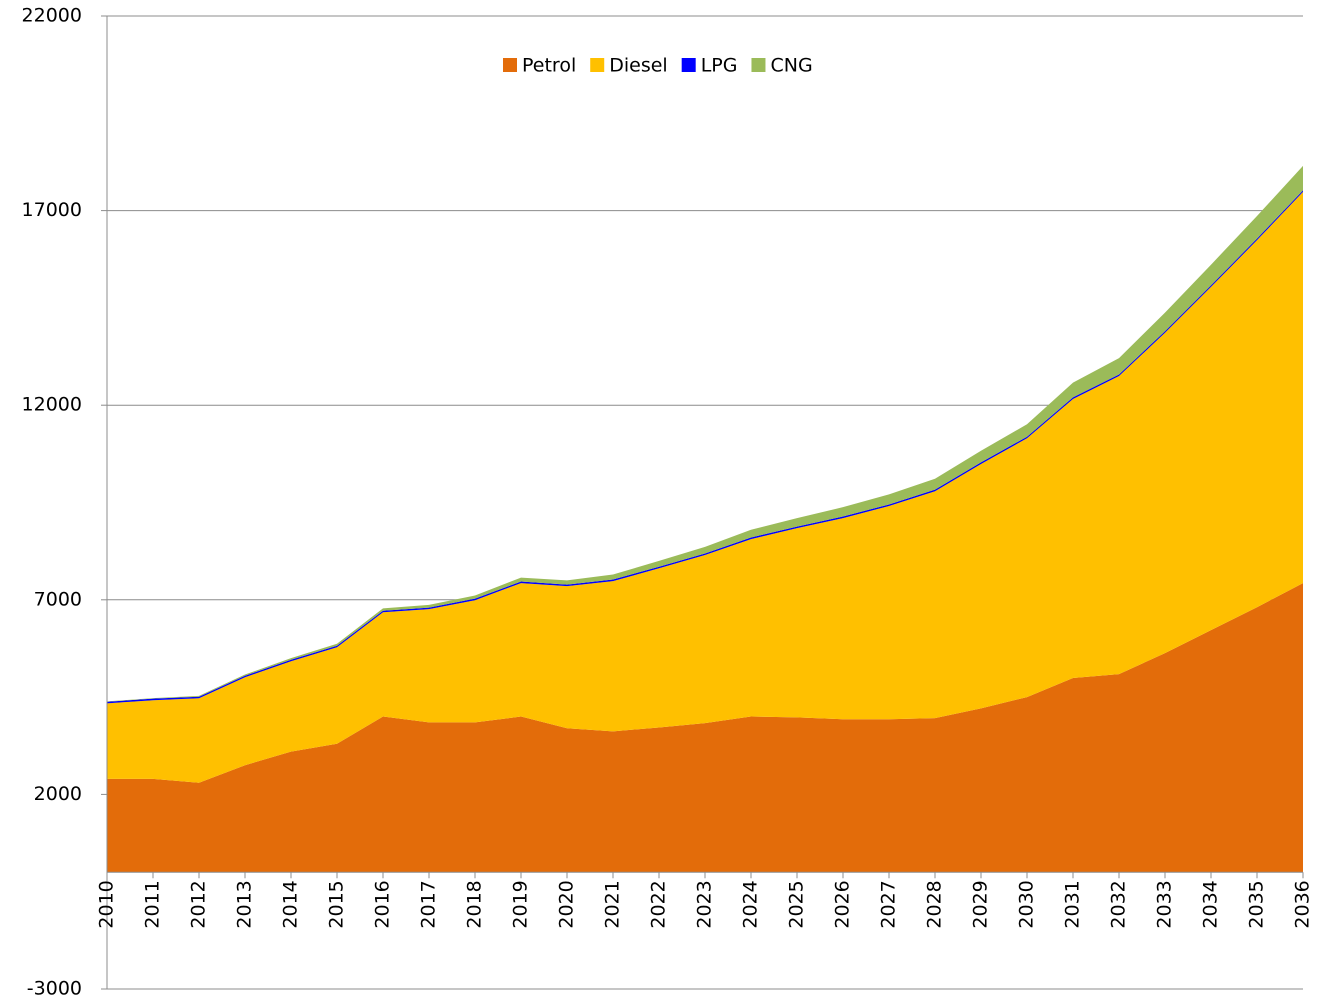  What do you see at coordinates (107, 904) in the screenshot?
I see `x-tick-label: 2010` at bounding box center [107, 904].